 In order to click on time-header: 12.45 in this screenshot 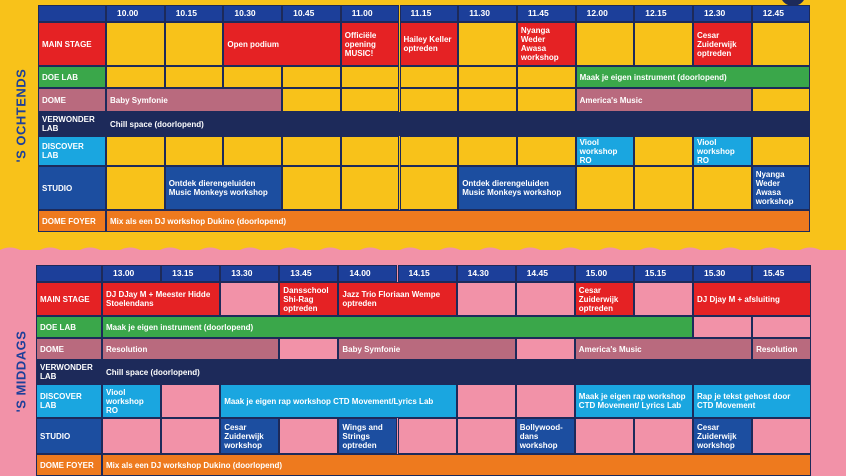, I will do `click(781, 13)`.